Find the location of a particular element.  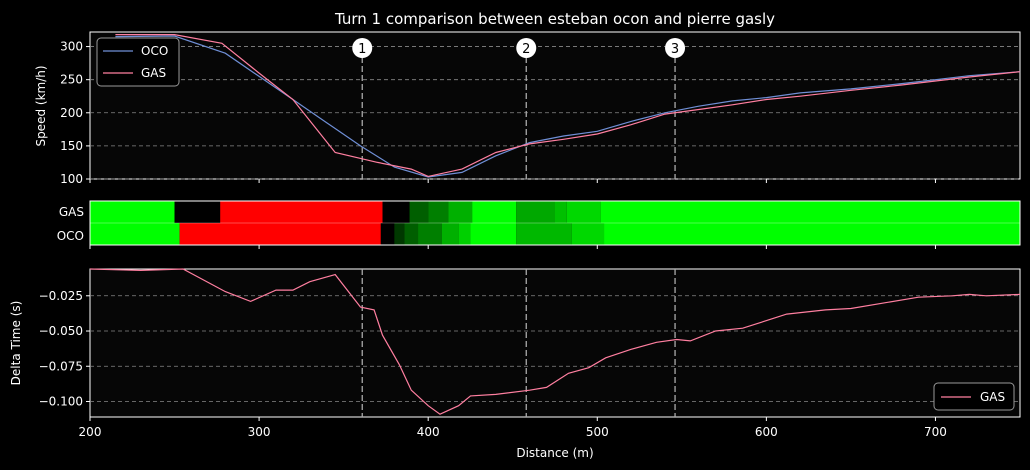

speed-y-axis-label: Speed (km/h) is located at coordinates (41, 105).